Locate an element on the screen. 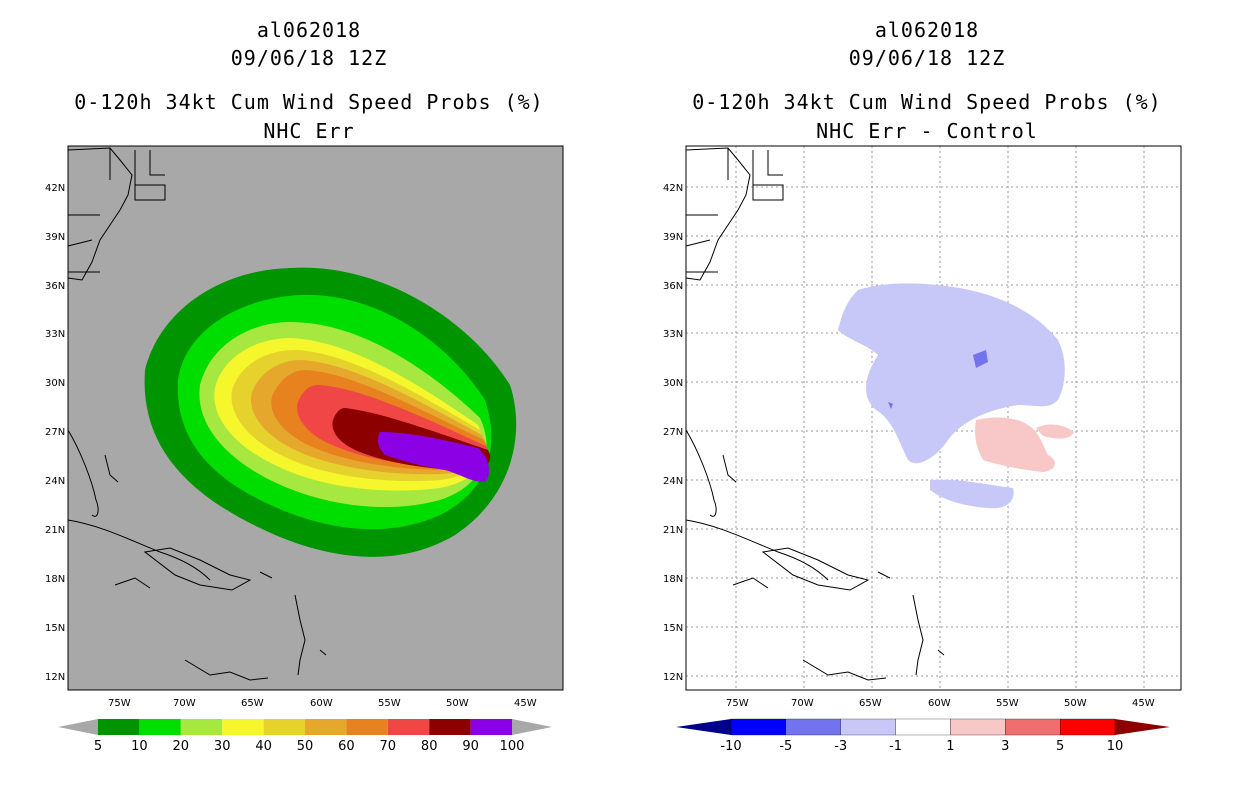  colorbar-label: 20 is located at coordinates (181, 746).